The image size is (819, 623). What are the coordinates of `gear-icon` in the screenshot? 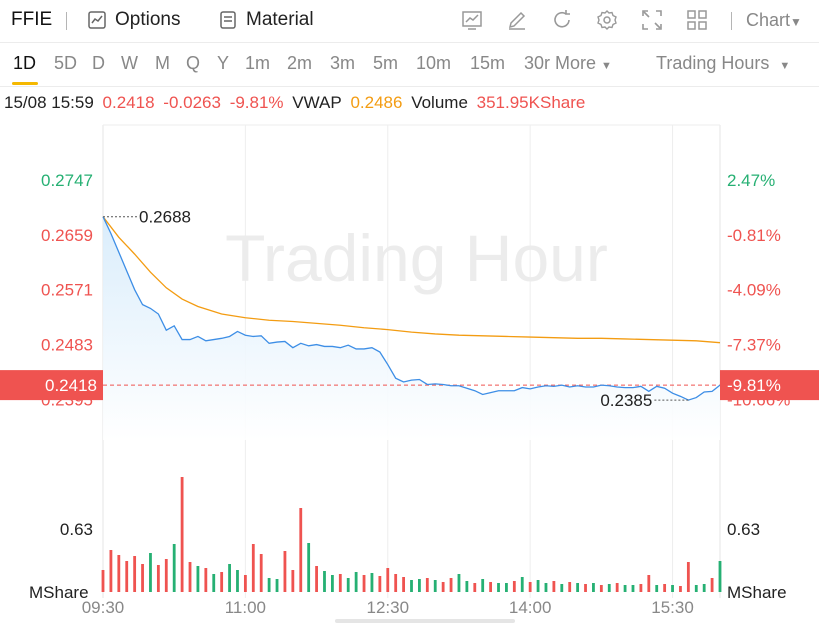 It's located at (607, 20).